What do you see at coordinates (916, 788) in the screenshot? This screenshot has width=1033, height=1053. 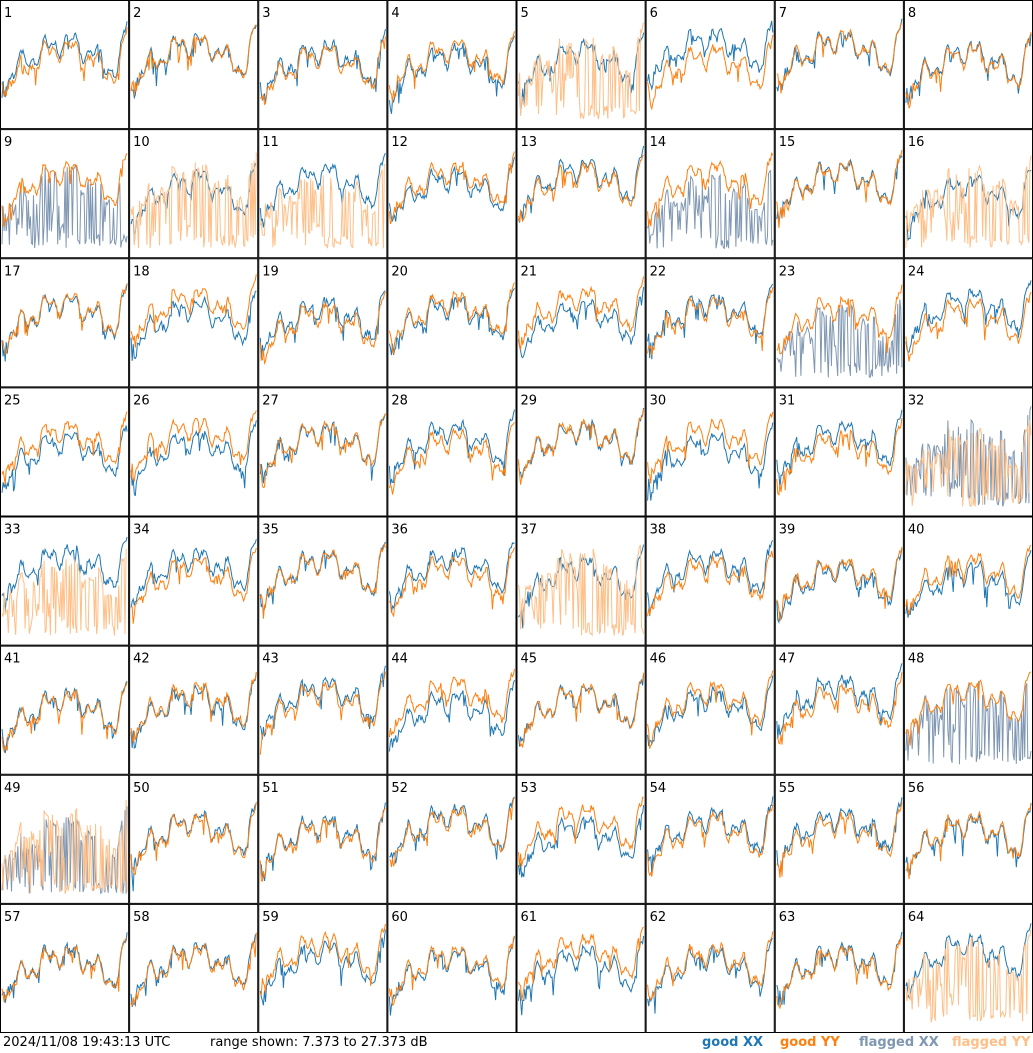 I see `panel-label: 56` at bounding box center [916, 788].